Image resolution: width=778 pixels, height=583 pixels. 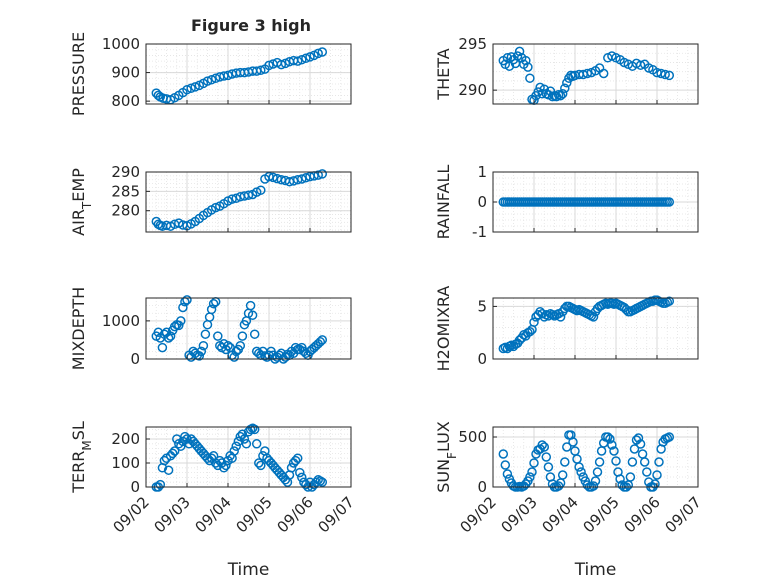 What do you see at coordinates (78, 74) in the screenshot?
I see `y-axis-label: PRESSURE` at bounding box center [78, 74].